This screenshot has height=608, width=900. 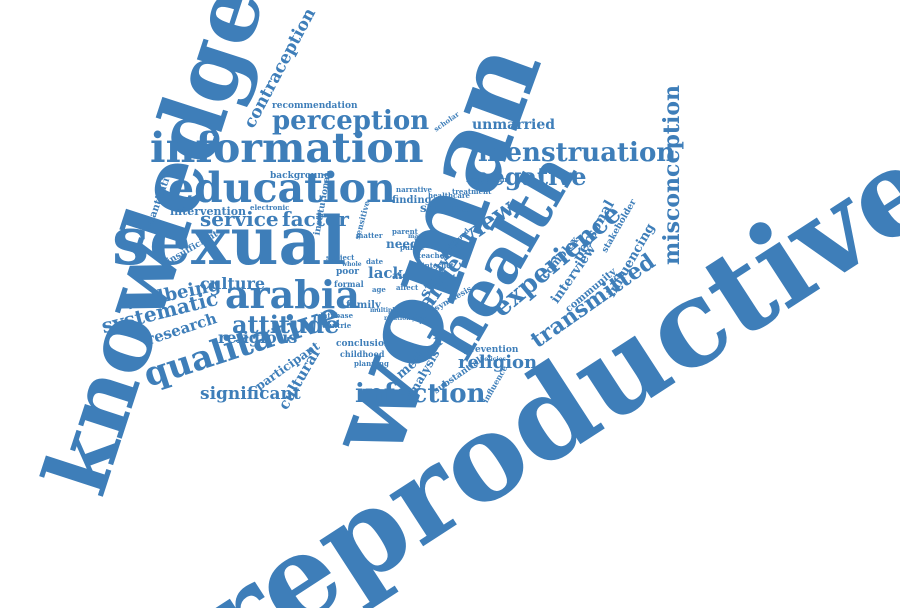 What do you see at coordinates (208, 211) in the screenshot?
I see `word-intervention: intervention` at bounding box center [208, 211].